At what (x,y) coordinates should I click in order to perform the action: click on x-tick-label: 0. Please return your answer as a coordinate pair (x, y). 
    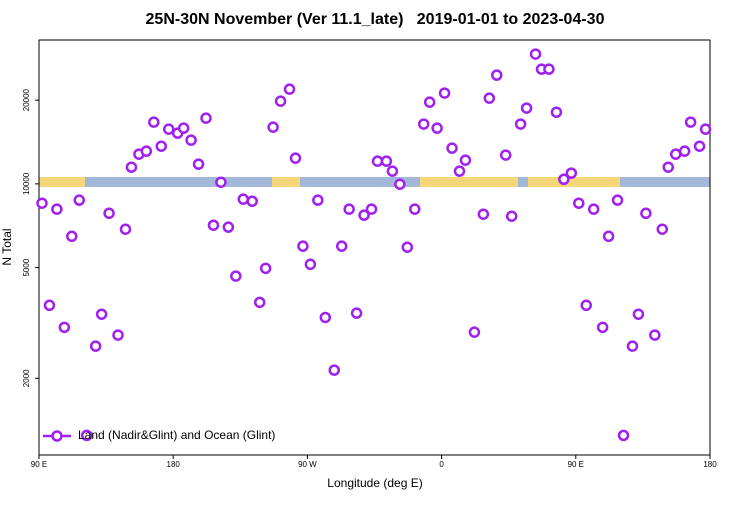
    Looking at the image, I should click on (441, 464).